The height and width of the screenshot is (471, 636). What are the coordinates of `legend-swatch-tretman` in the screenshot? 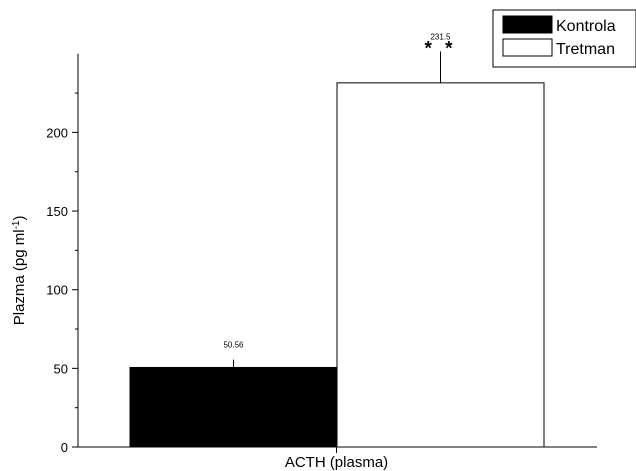 It's located at (527, 47).